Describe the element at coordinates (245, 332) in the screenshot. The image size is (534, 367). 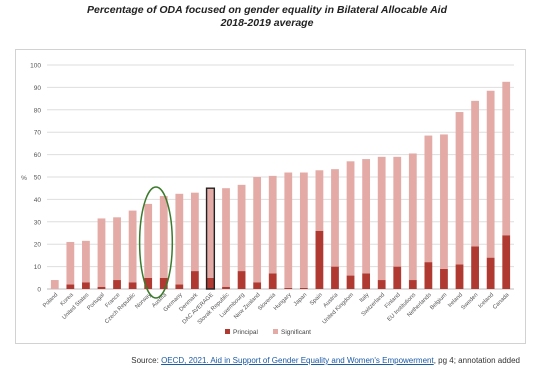
I see `legend-label-principal: Principal` at that location.